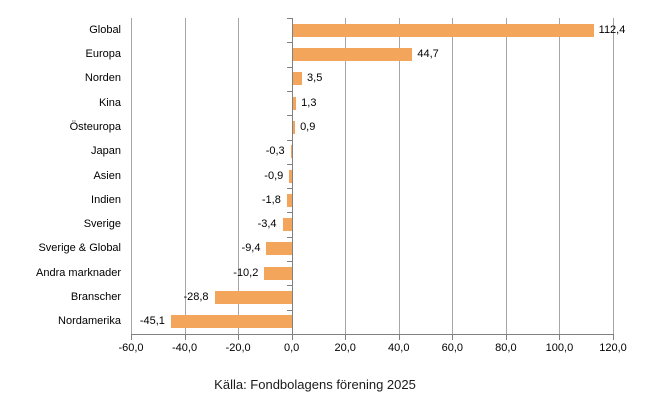 The height and width of the screenshot is (410, 654). What do you see at coordinates (109, 102) in the screenshot?
I see `category-label: Kina` at bounding box center [109, 102].